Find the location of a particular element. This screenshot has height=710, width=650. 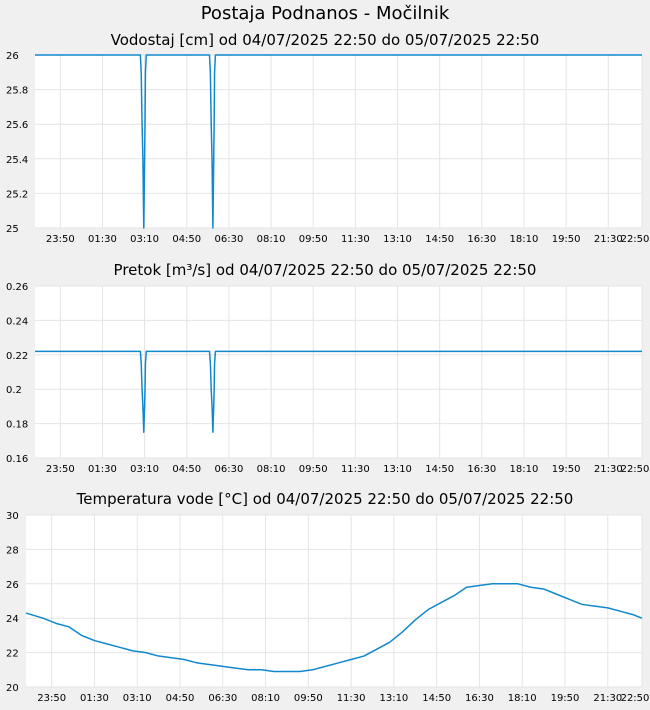

y-tick-label: 25.2 is located at coordinates (17, 194).